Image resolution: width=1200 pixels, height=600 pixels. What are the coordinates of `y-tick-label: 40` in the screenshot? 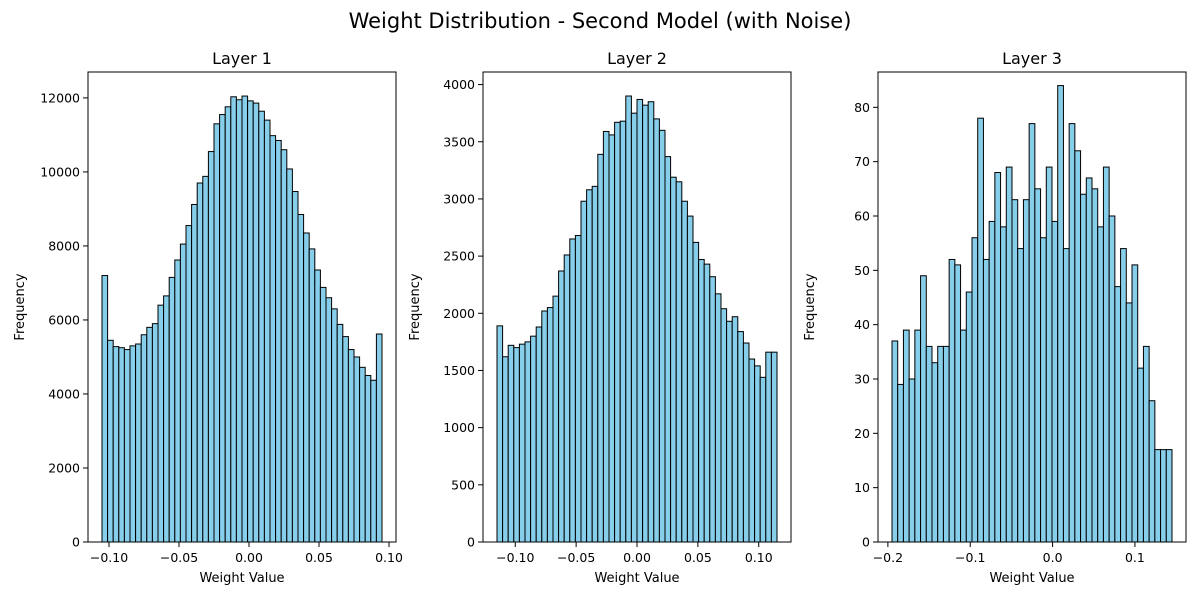 It's located at (862, 324).